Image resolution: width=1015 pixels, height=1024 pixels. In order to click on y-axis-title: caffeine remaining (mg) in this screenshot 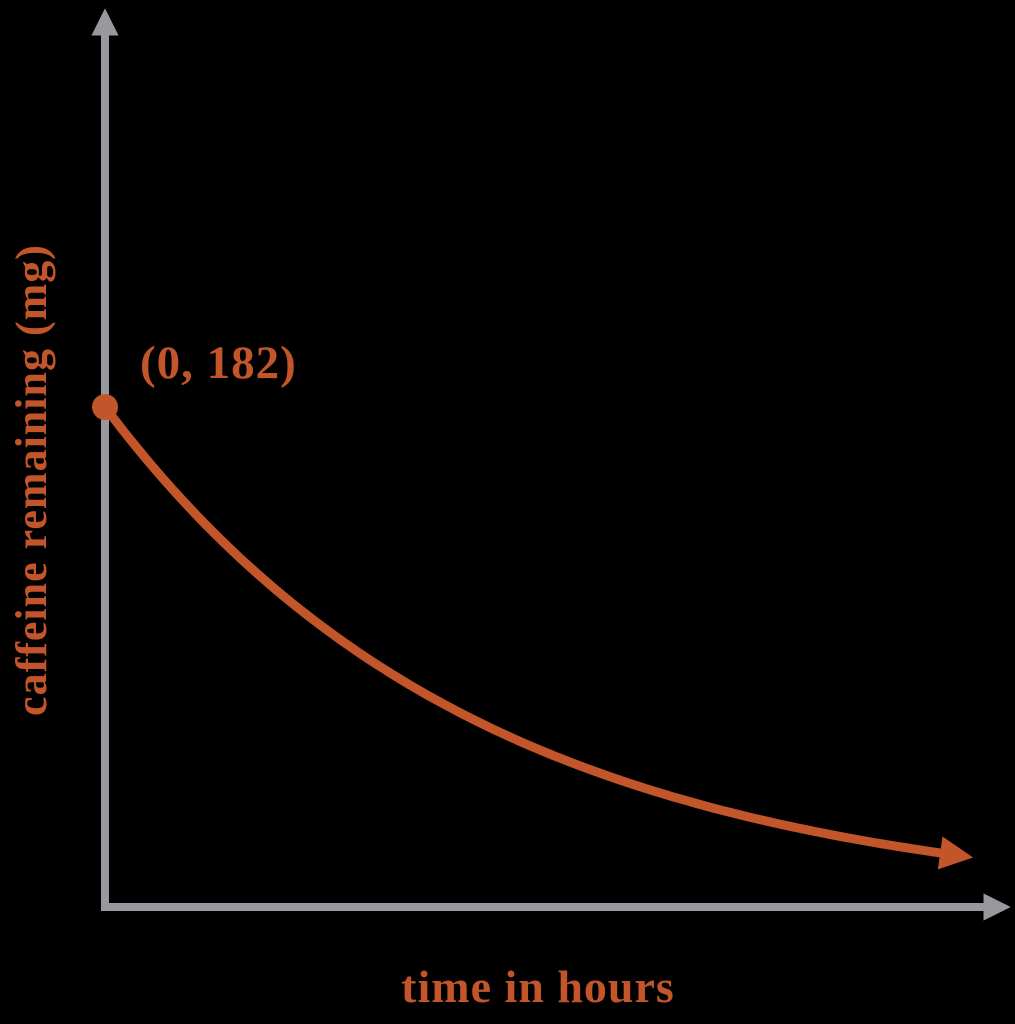, I will do `click(31, 480)`.